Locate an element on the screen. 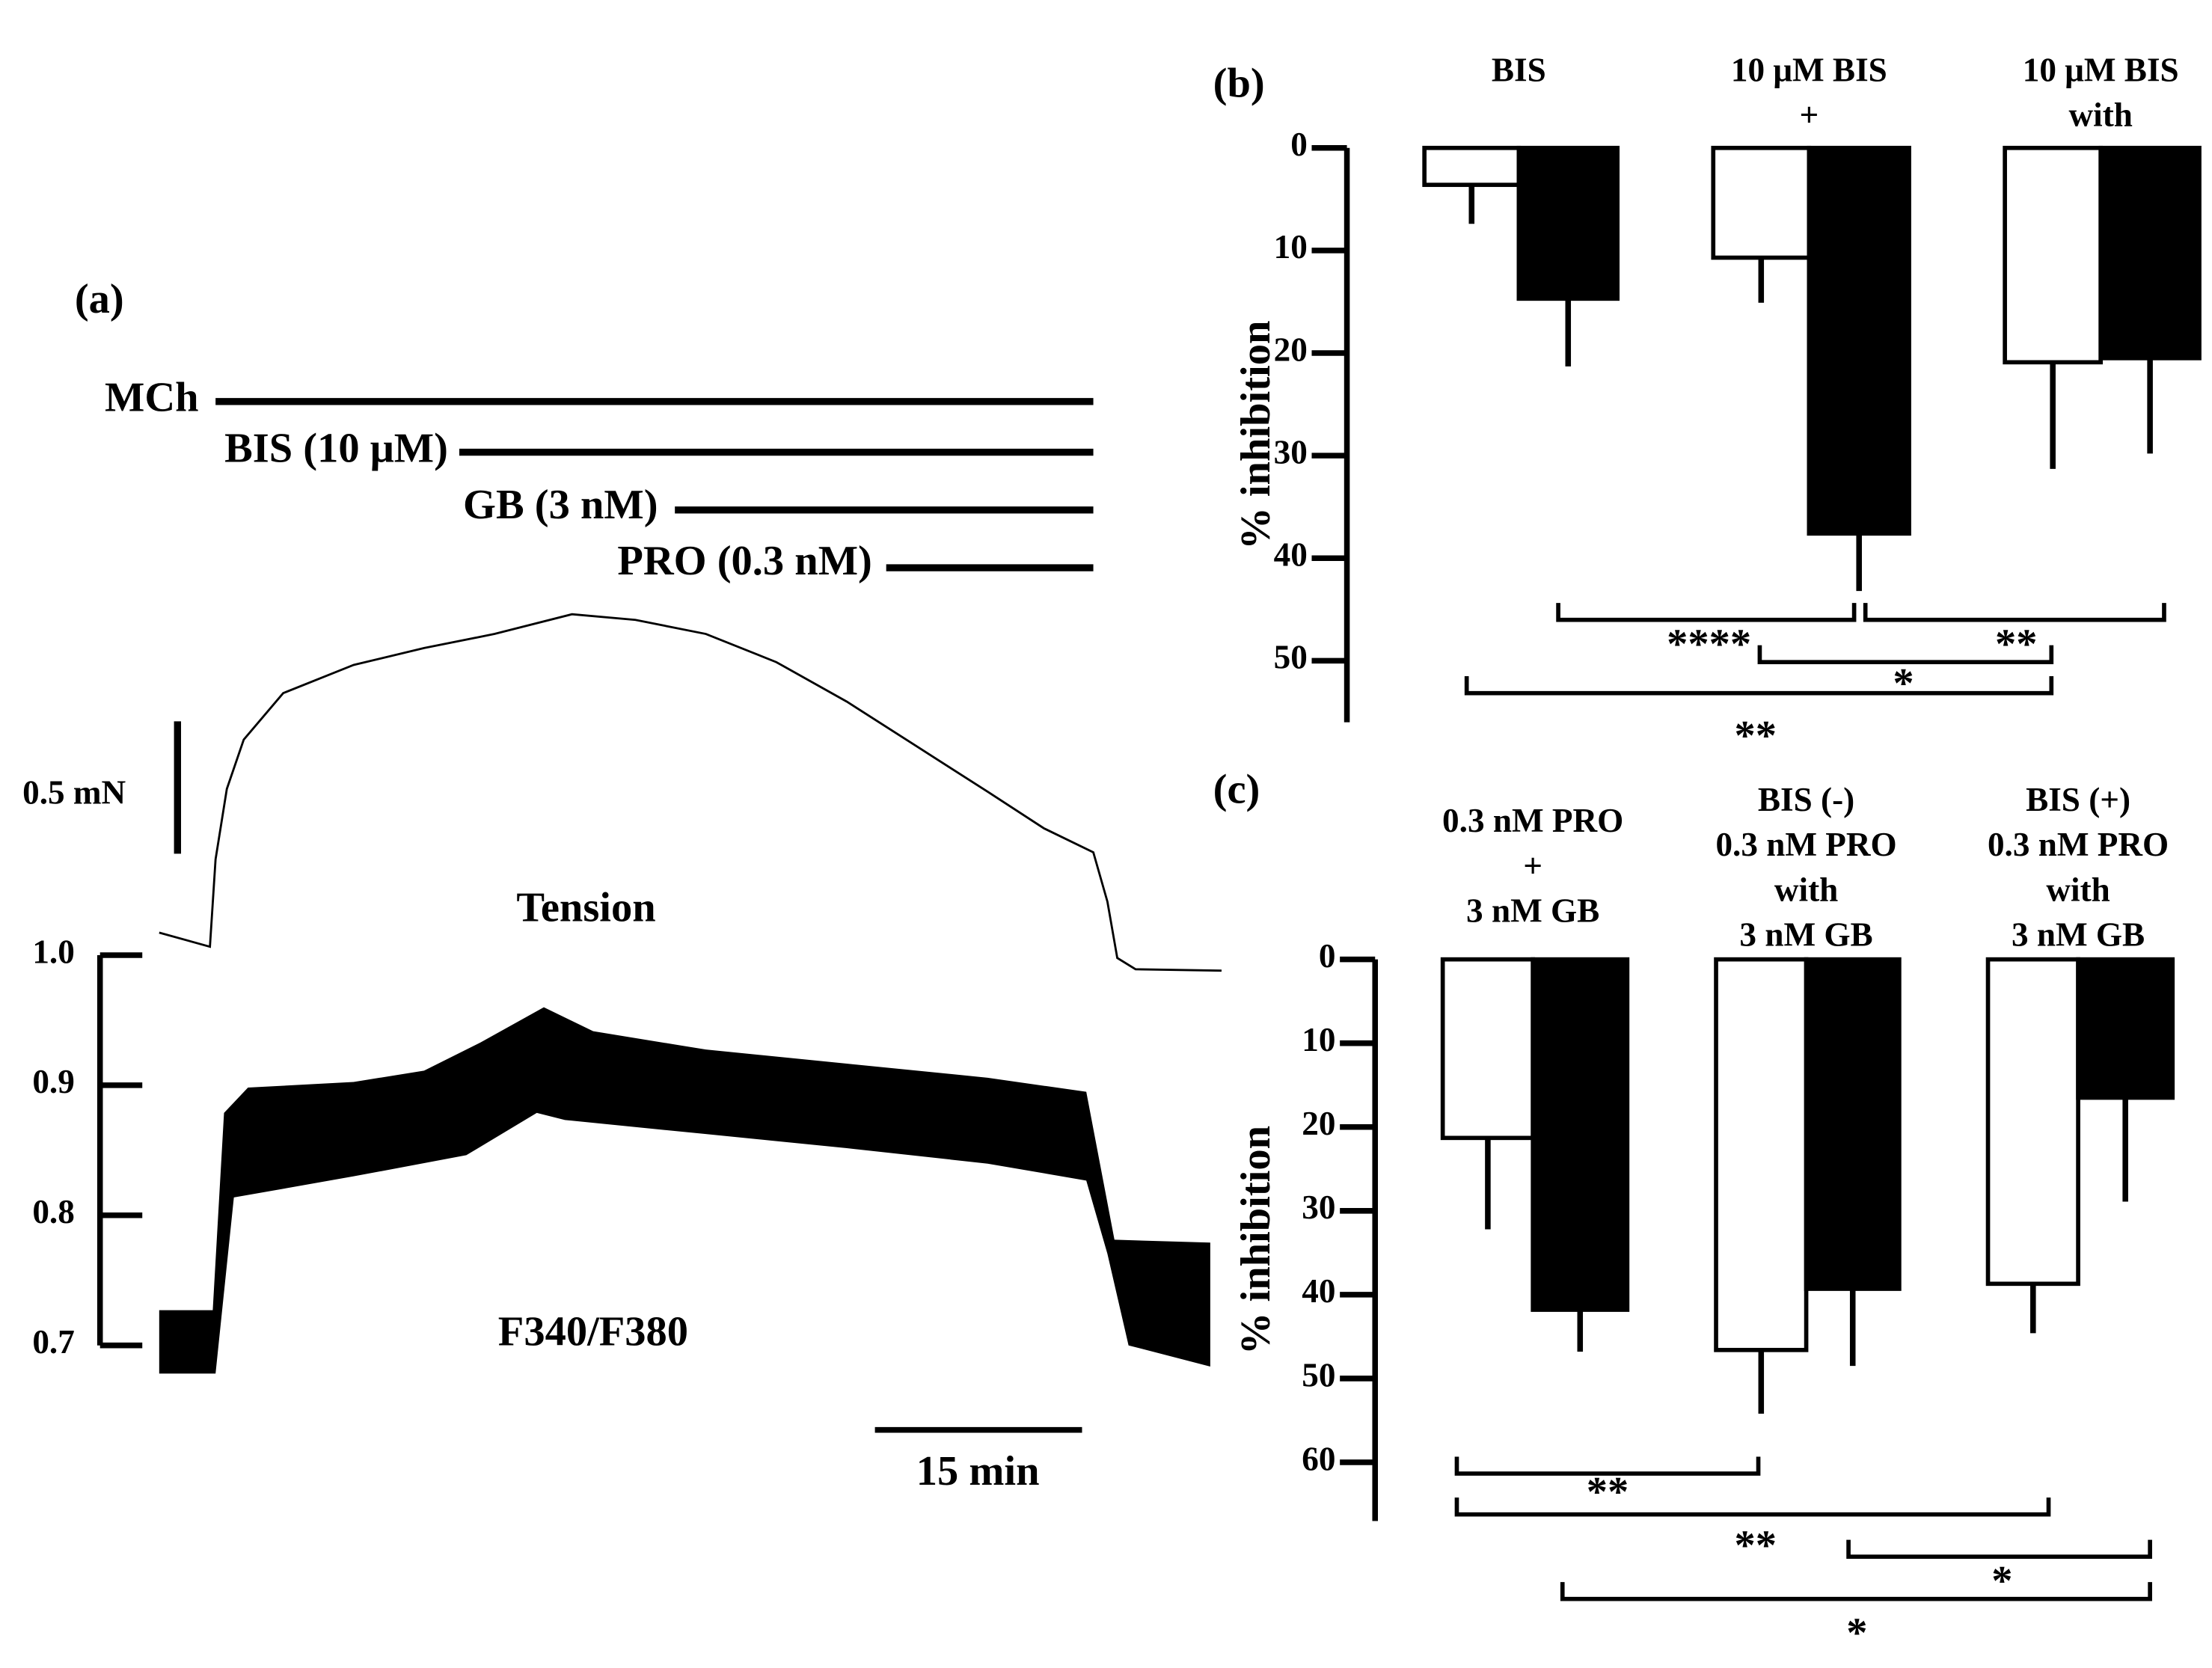 This screenshot has height=1668, width=2212. scale-label: 15 min is located at coordinates (978, 1471).